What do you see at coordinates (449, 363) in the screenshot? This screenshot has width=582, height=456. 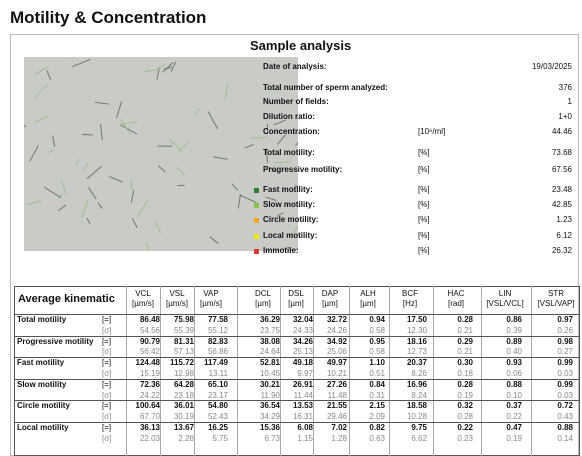 I see `cell-value: 0.30` at bounding box center [449, 363].